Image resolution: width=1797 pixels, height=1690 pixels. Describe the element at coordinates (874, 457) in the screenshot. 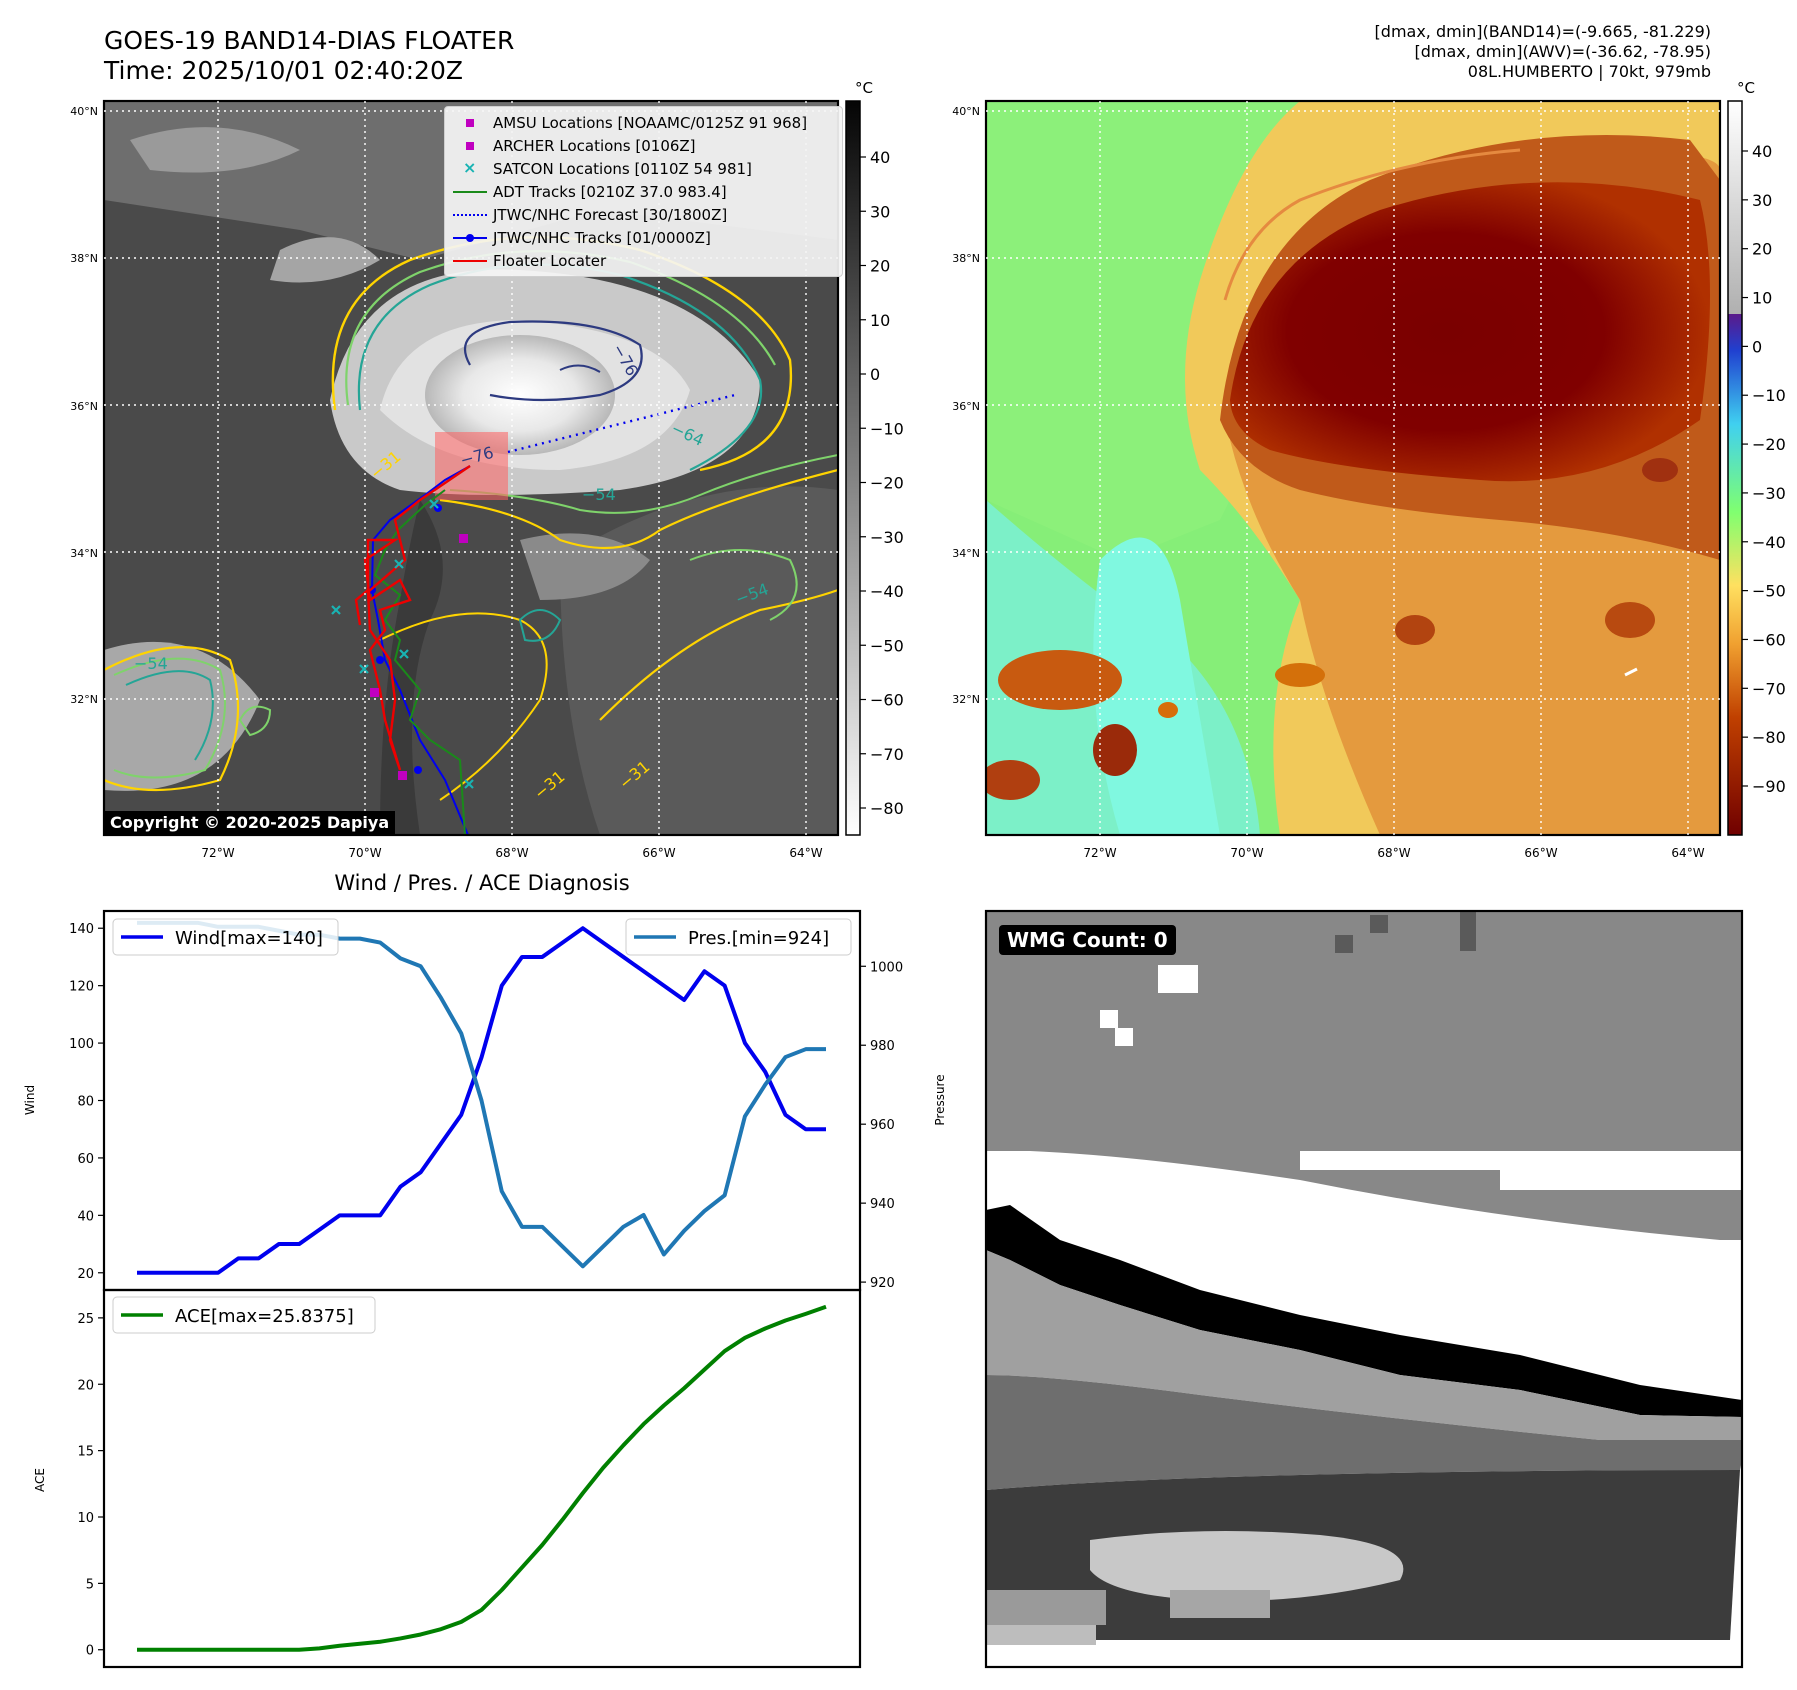

I see `ir-colorbar: °C 40 30 20 10 0 −10 −20 −30 −40 −50 −60 −70 −80` at that location.